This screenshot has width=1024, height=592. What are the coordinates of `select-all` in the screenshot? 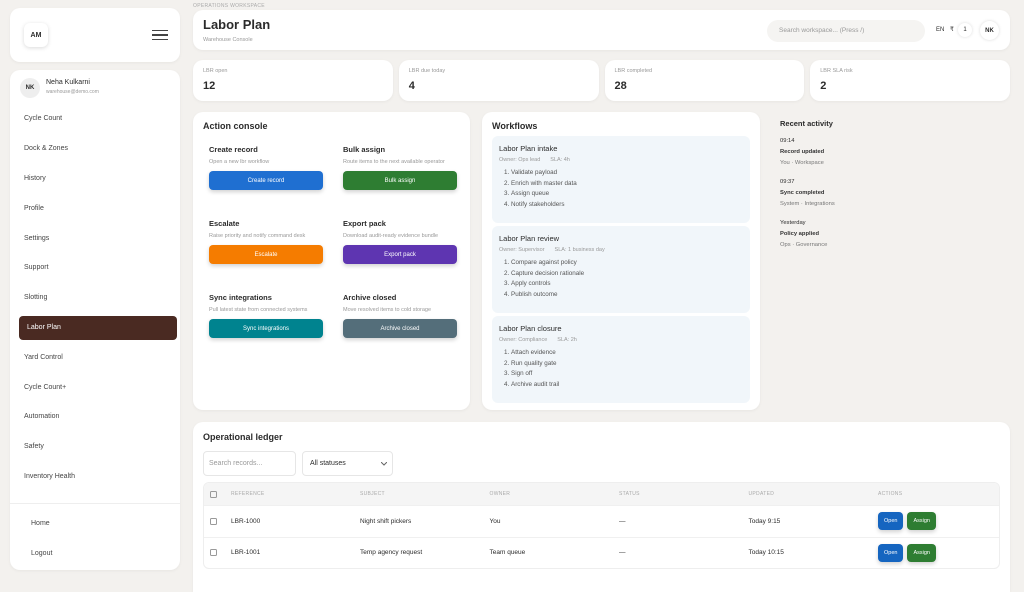 It's located at (217, 494).